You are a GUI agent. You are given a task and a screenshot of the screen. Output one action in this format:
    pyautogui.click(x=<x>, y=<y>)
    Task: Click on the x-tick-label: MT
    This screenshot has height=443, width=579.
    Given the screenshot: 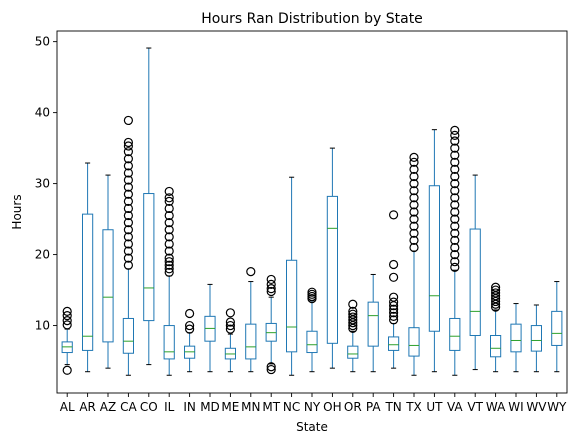 What is the action you would take?
    pyautogui.click(x=271, y=407)
    